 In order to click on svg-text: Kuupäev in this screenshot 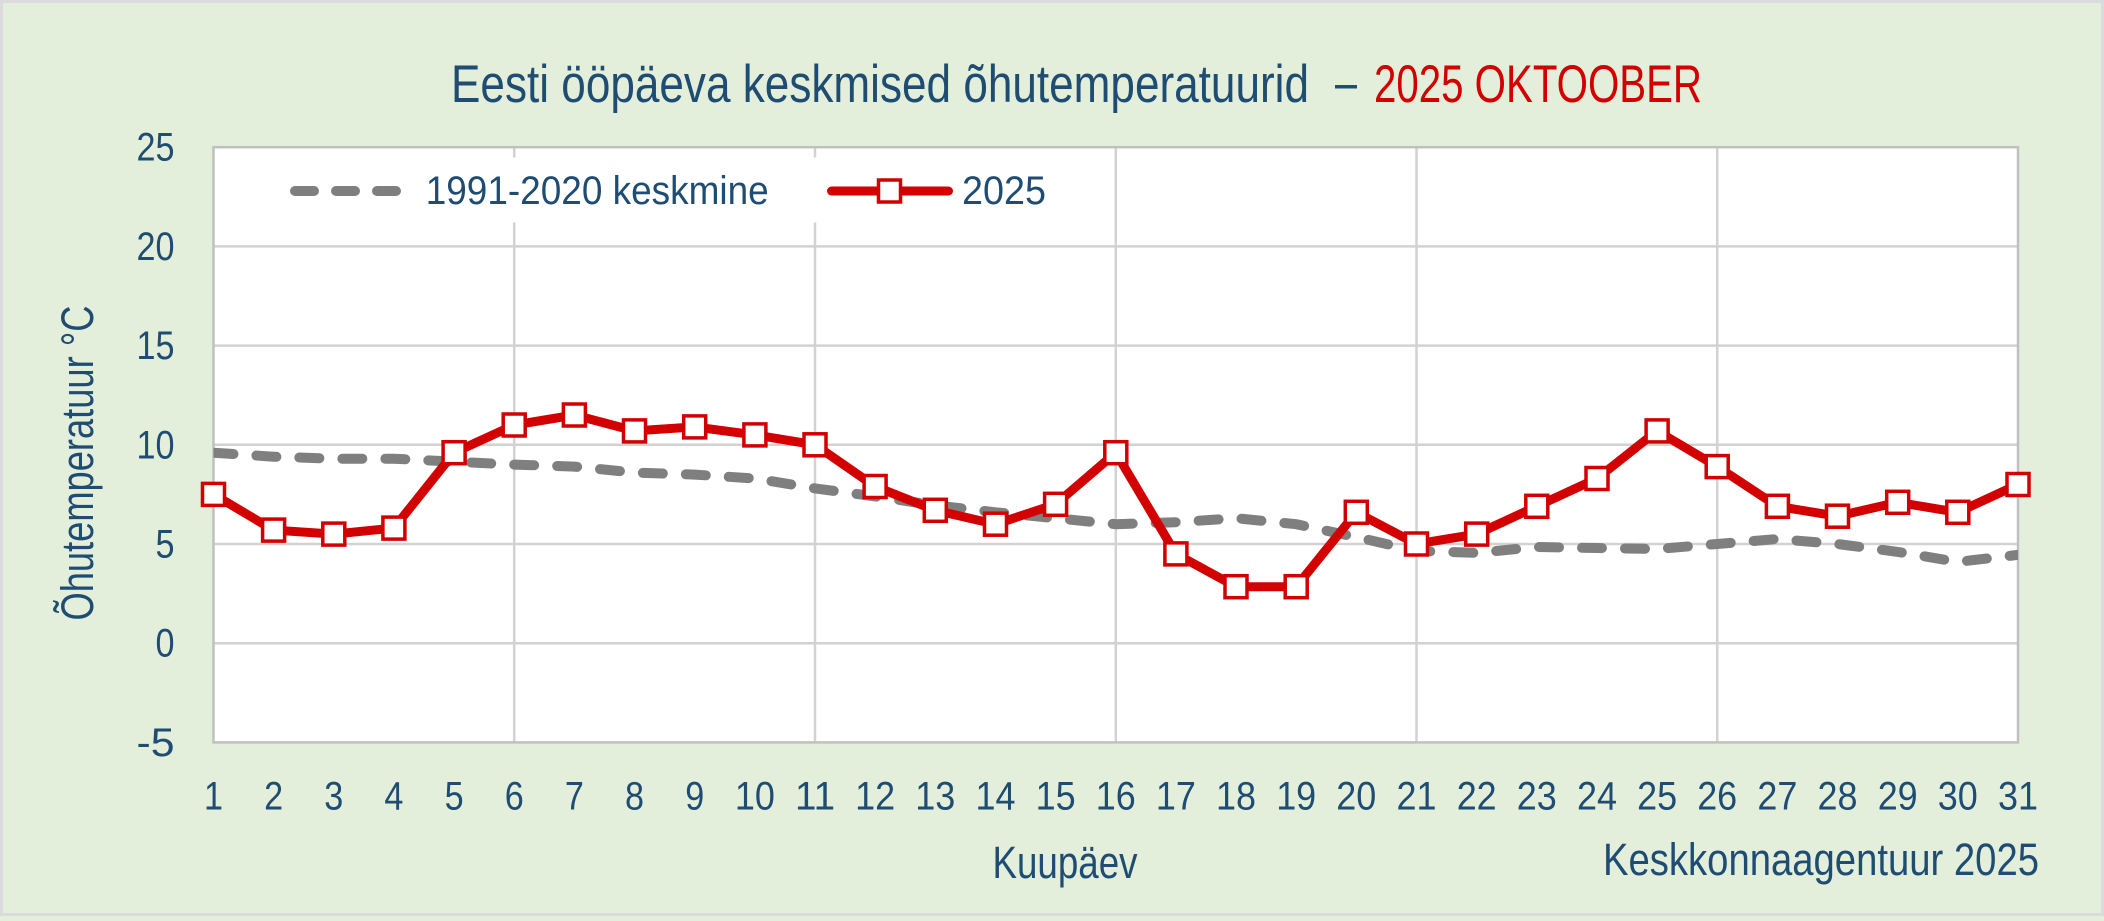, I will do `click(1065, 862)`.